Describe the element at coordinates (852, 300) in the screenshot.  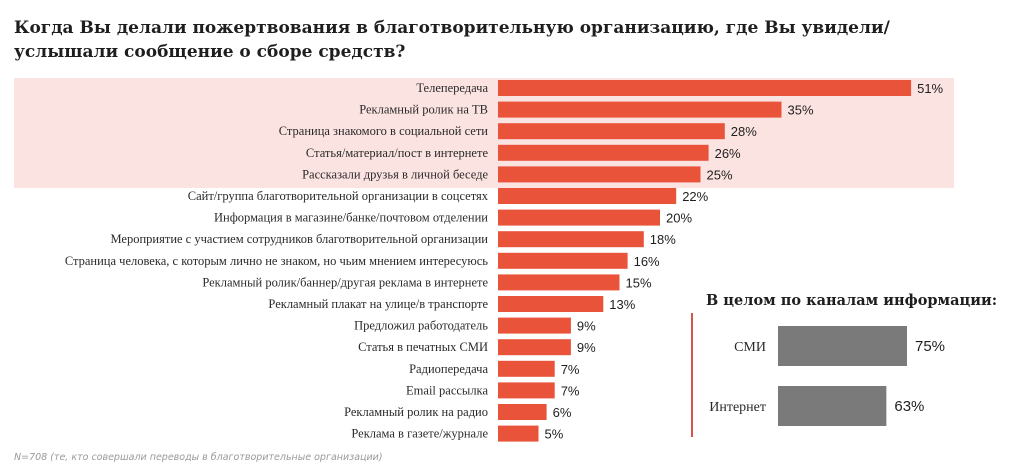
I see `inset-chart-title: В целом по каналам информации:` at that location.